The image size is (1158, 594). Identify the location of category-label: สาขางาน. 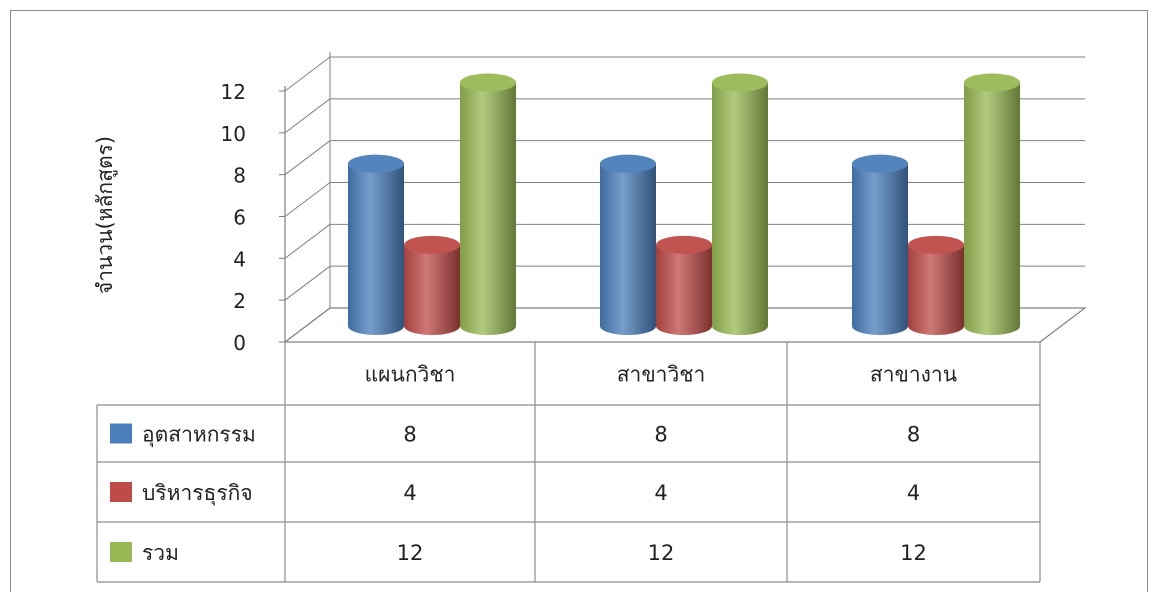
(913, 375).